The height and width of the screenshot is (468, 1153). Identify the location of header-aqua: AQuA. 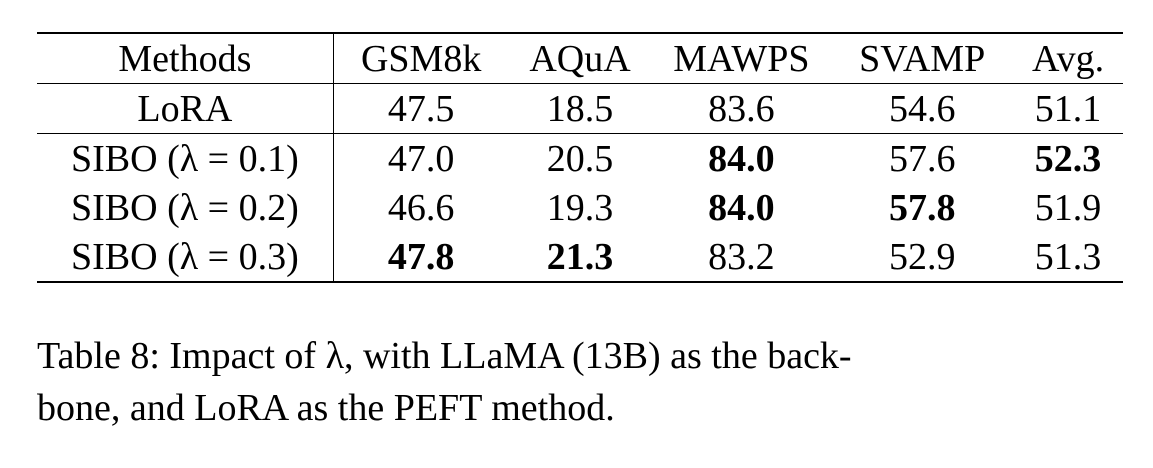
(580, 58).